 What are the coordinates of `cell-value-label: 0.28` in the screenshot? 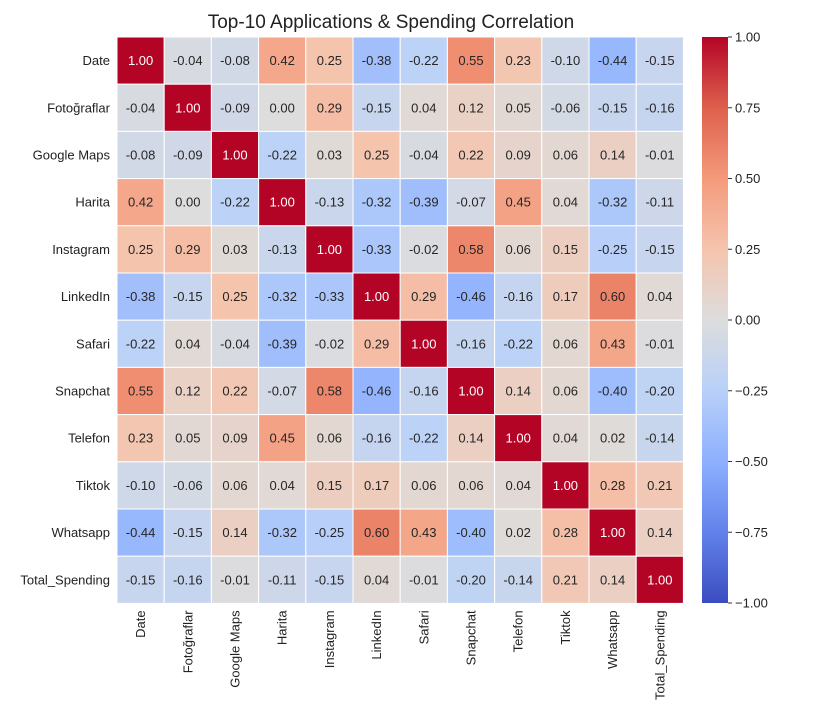 It's located at (565, 532).